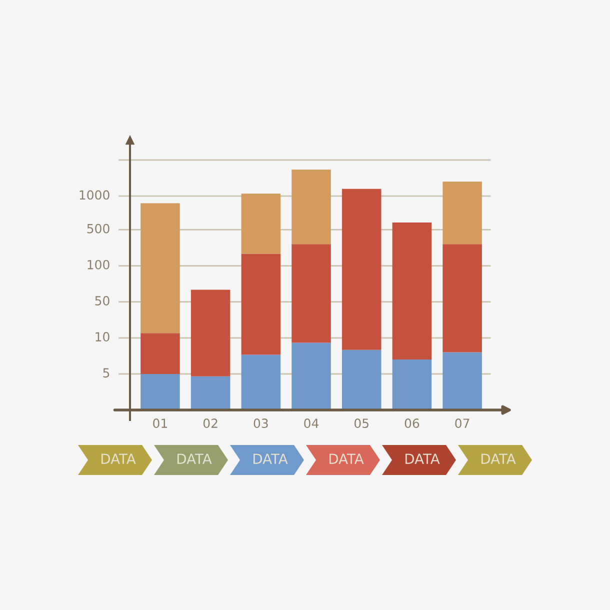 Image resolution: width=610 pixels, height=610 pixels. I want to click on text: 500, so click(98, 229).